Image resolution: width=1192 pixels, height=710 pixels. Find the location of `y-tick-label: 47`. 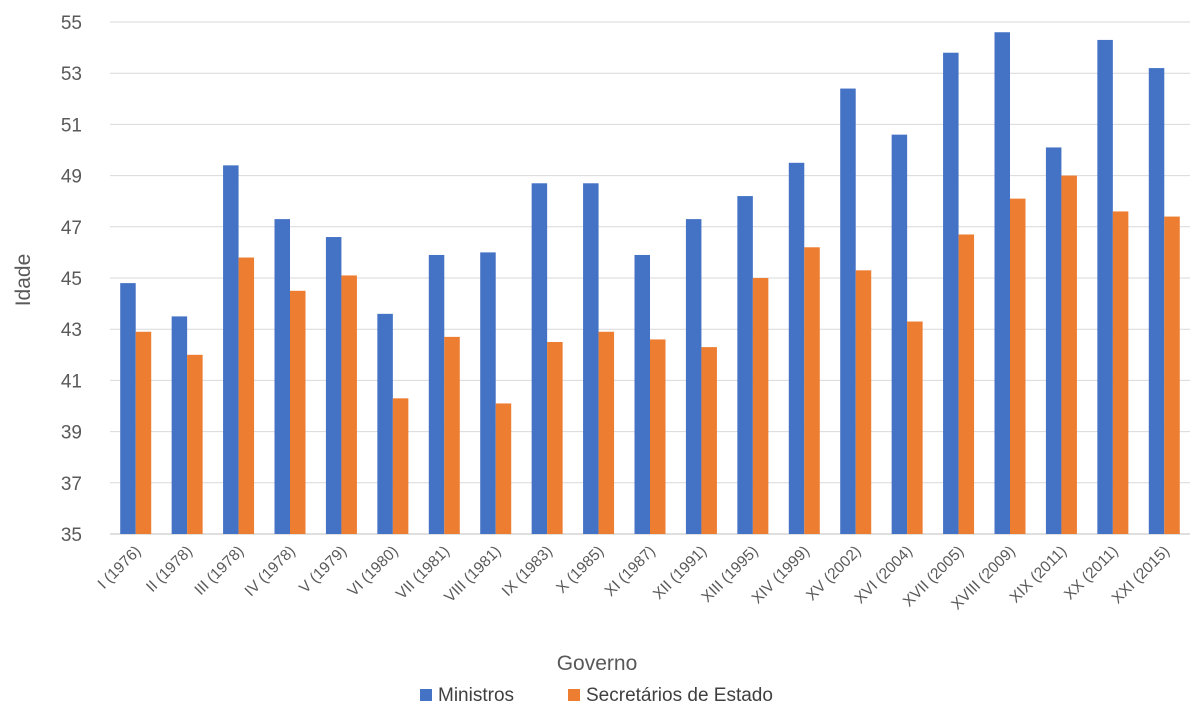

y-tick-label: 47 is located at coordinates (71, 228).